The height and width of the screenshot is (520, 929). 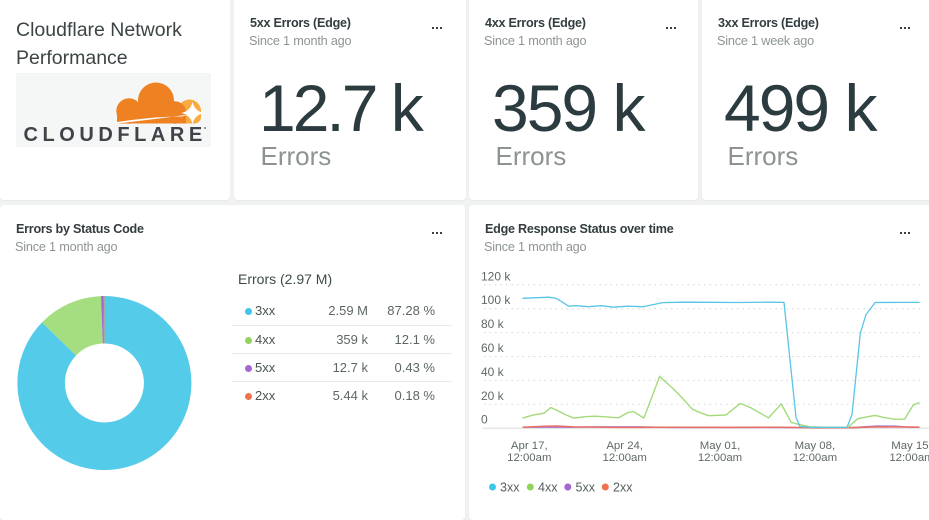 What do you see at coordinates (548, 487) in the screenshot?
I see `svg-text: 4xx` at bounding box center [548, 487].